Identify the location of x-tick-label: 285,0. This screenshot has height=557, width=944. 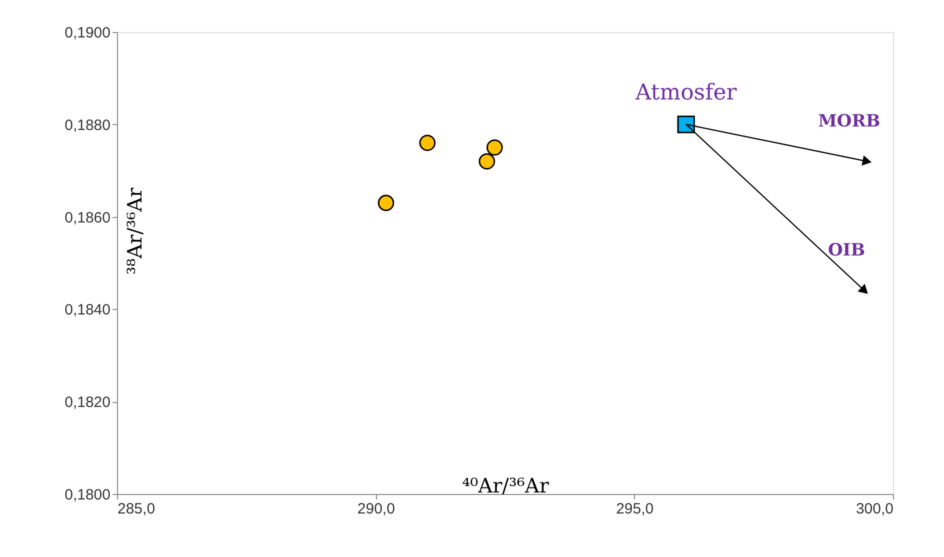
(137, 509).